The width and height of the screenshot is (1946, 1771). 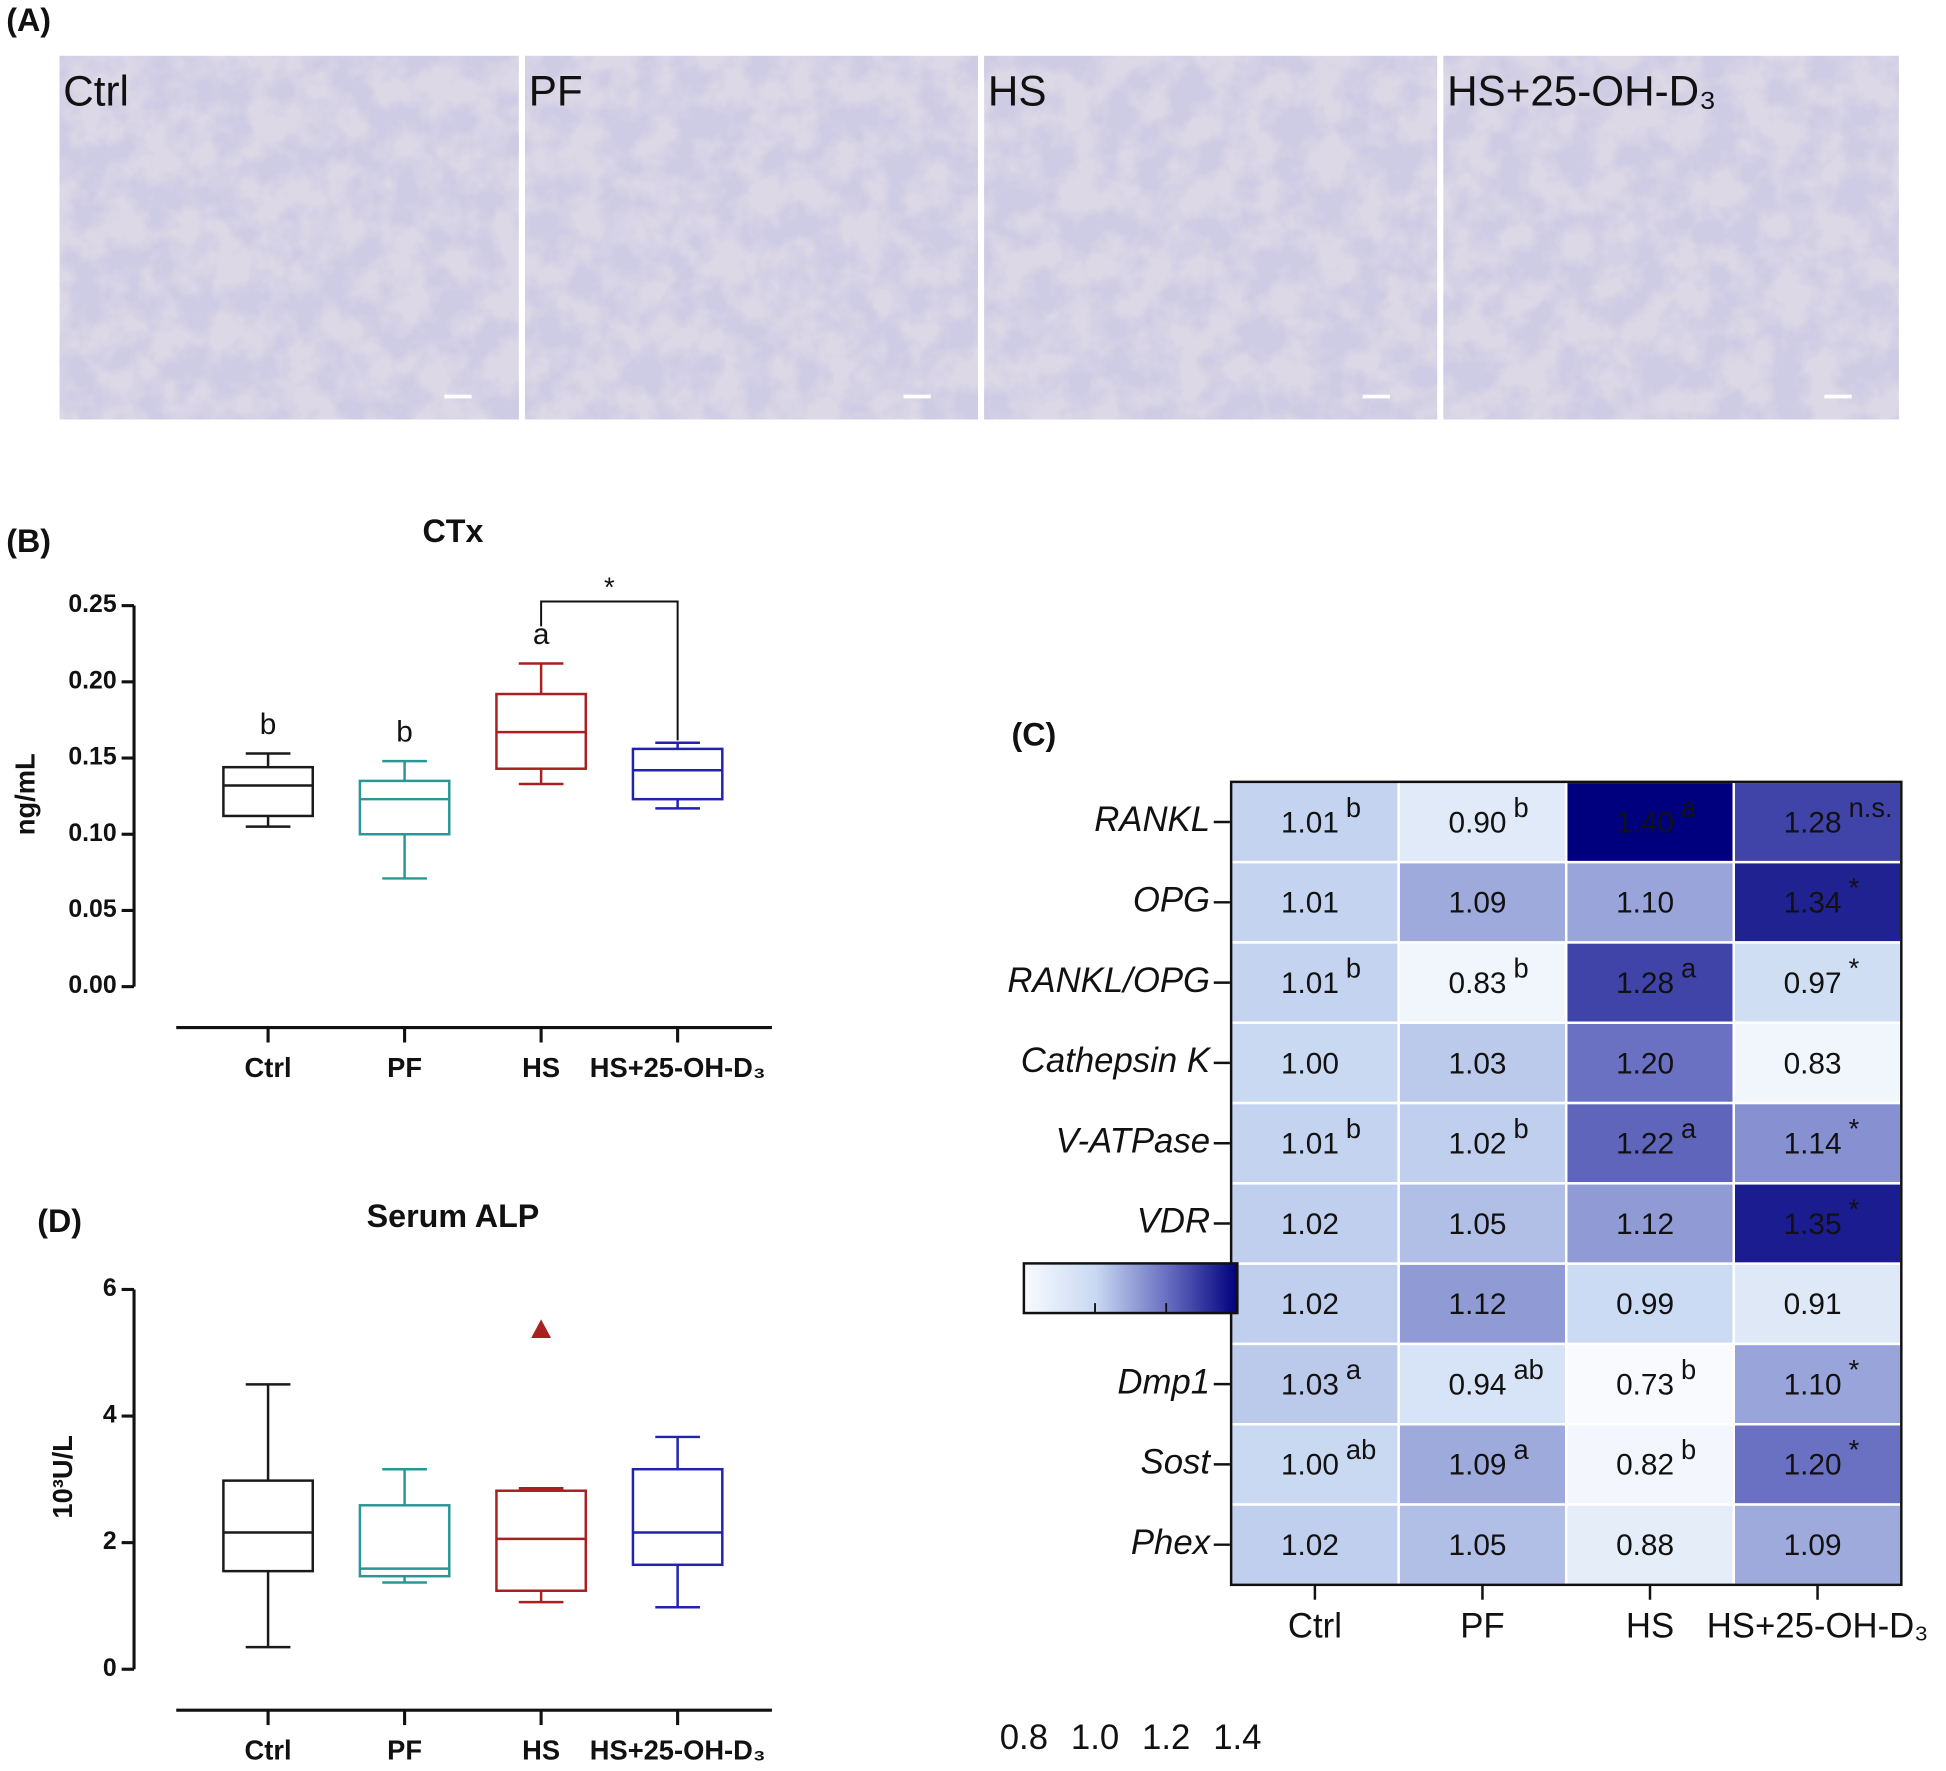 What do you see at coordinates (1116, 1061) in the screenshot?
I see `row-label: Cathepsin K` at bounding box center [1116, 1061].